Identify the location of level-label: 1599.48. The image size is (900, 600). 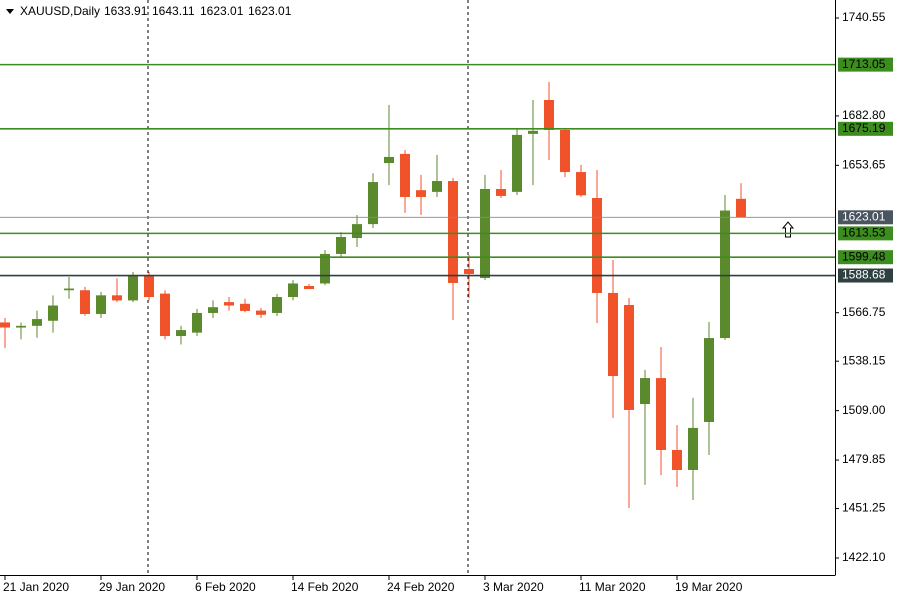
(864, 256).